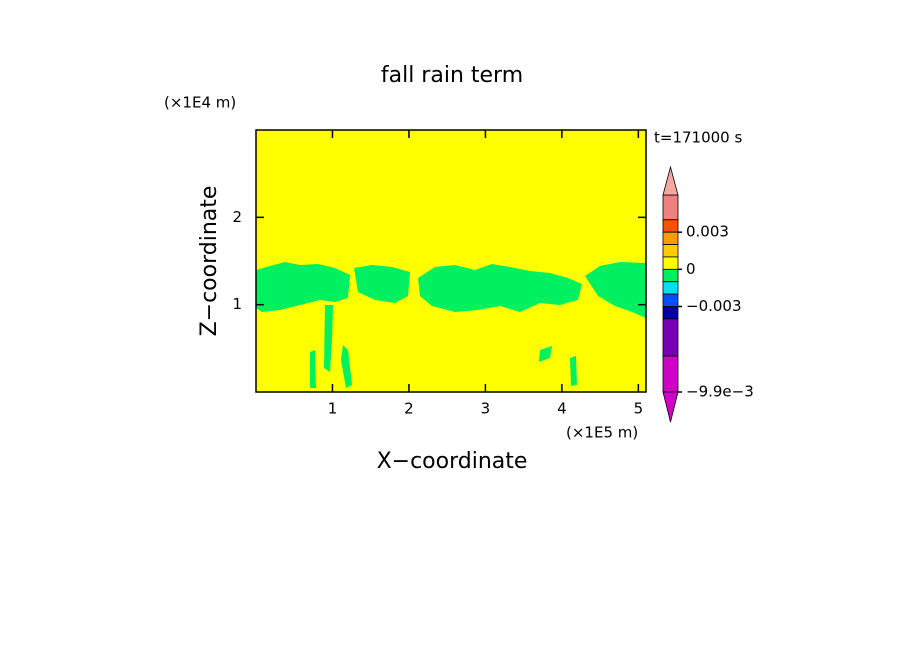 This screenshot has height=654, width=904. Describe the element at coordinates (237, 304) in the screenshot. I see `y-tick-label: 1` at that location.